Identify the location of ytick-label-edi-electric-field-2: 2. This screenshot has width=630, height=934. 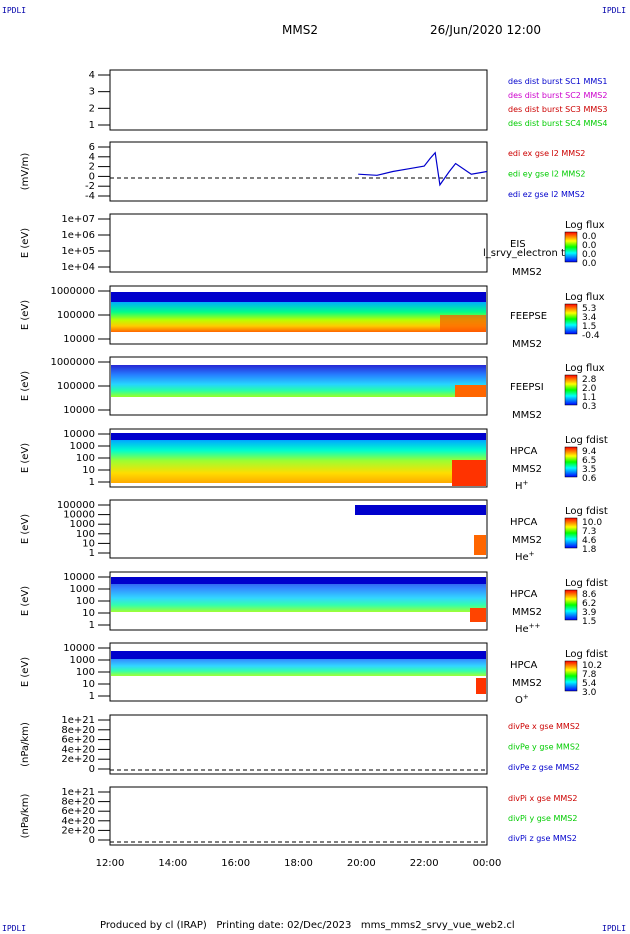
(92, 167).